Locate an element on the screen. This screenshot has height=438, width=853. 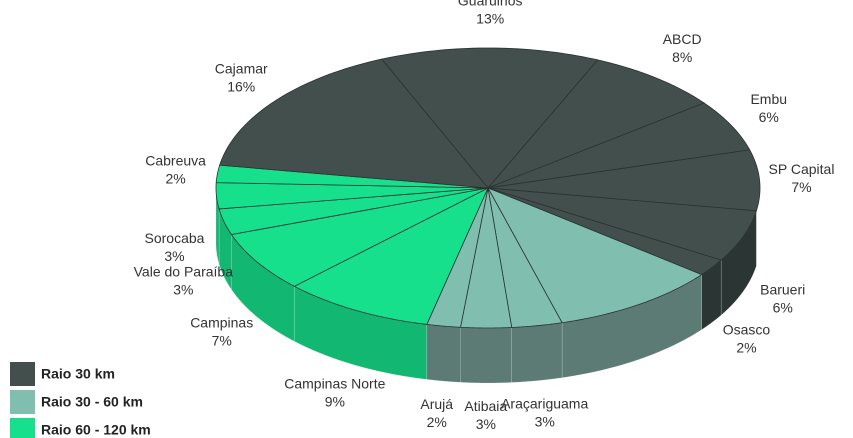
slice-value: 13% is located at coordinates (490, 19).